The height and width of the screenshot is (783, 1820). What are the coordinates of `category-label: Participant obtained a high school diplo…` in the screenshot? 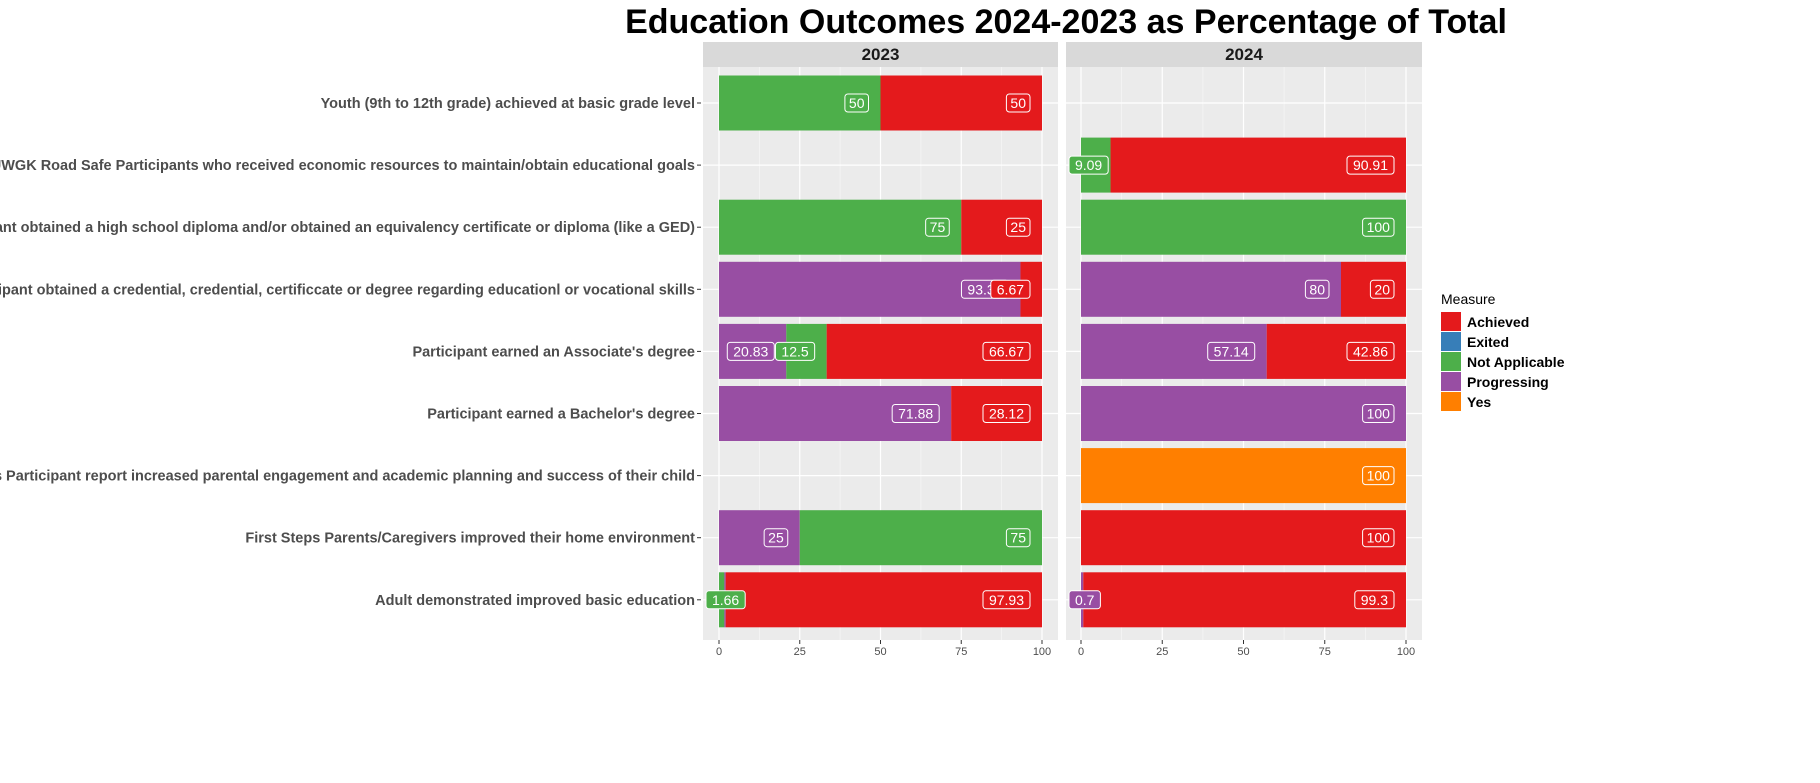 It's located at (347, 228).